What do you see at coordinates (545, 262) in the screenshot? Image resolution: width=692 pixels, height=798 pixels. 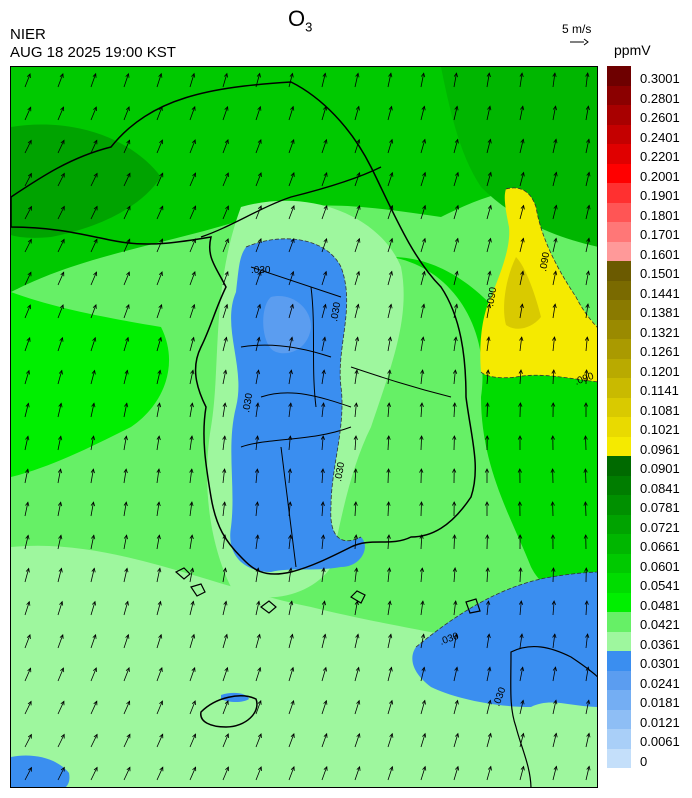 I see `contour-label-1: .090` at bounding box center [545, 262].